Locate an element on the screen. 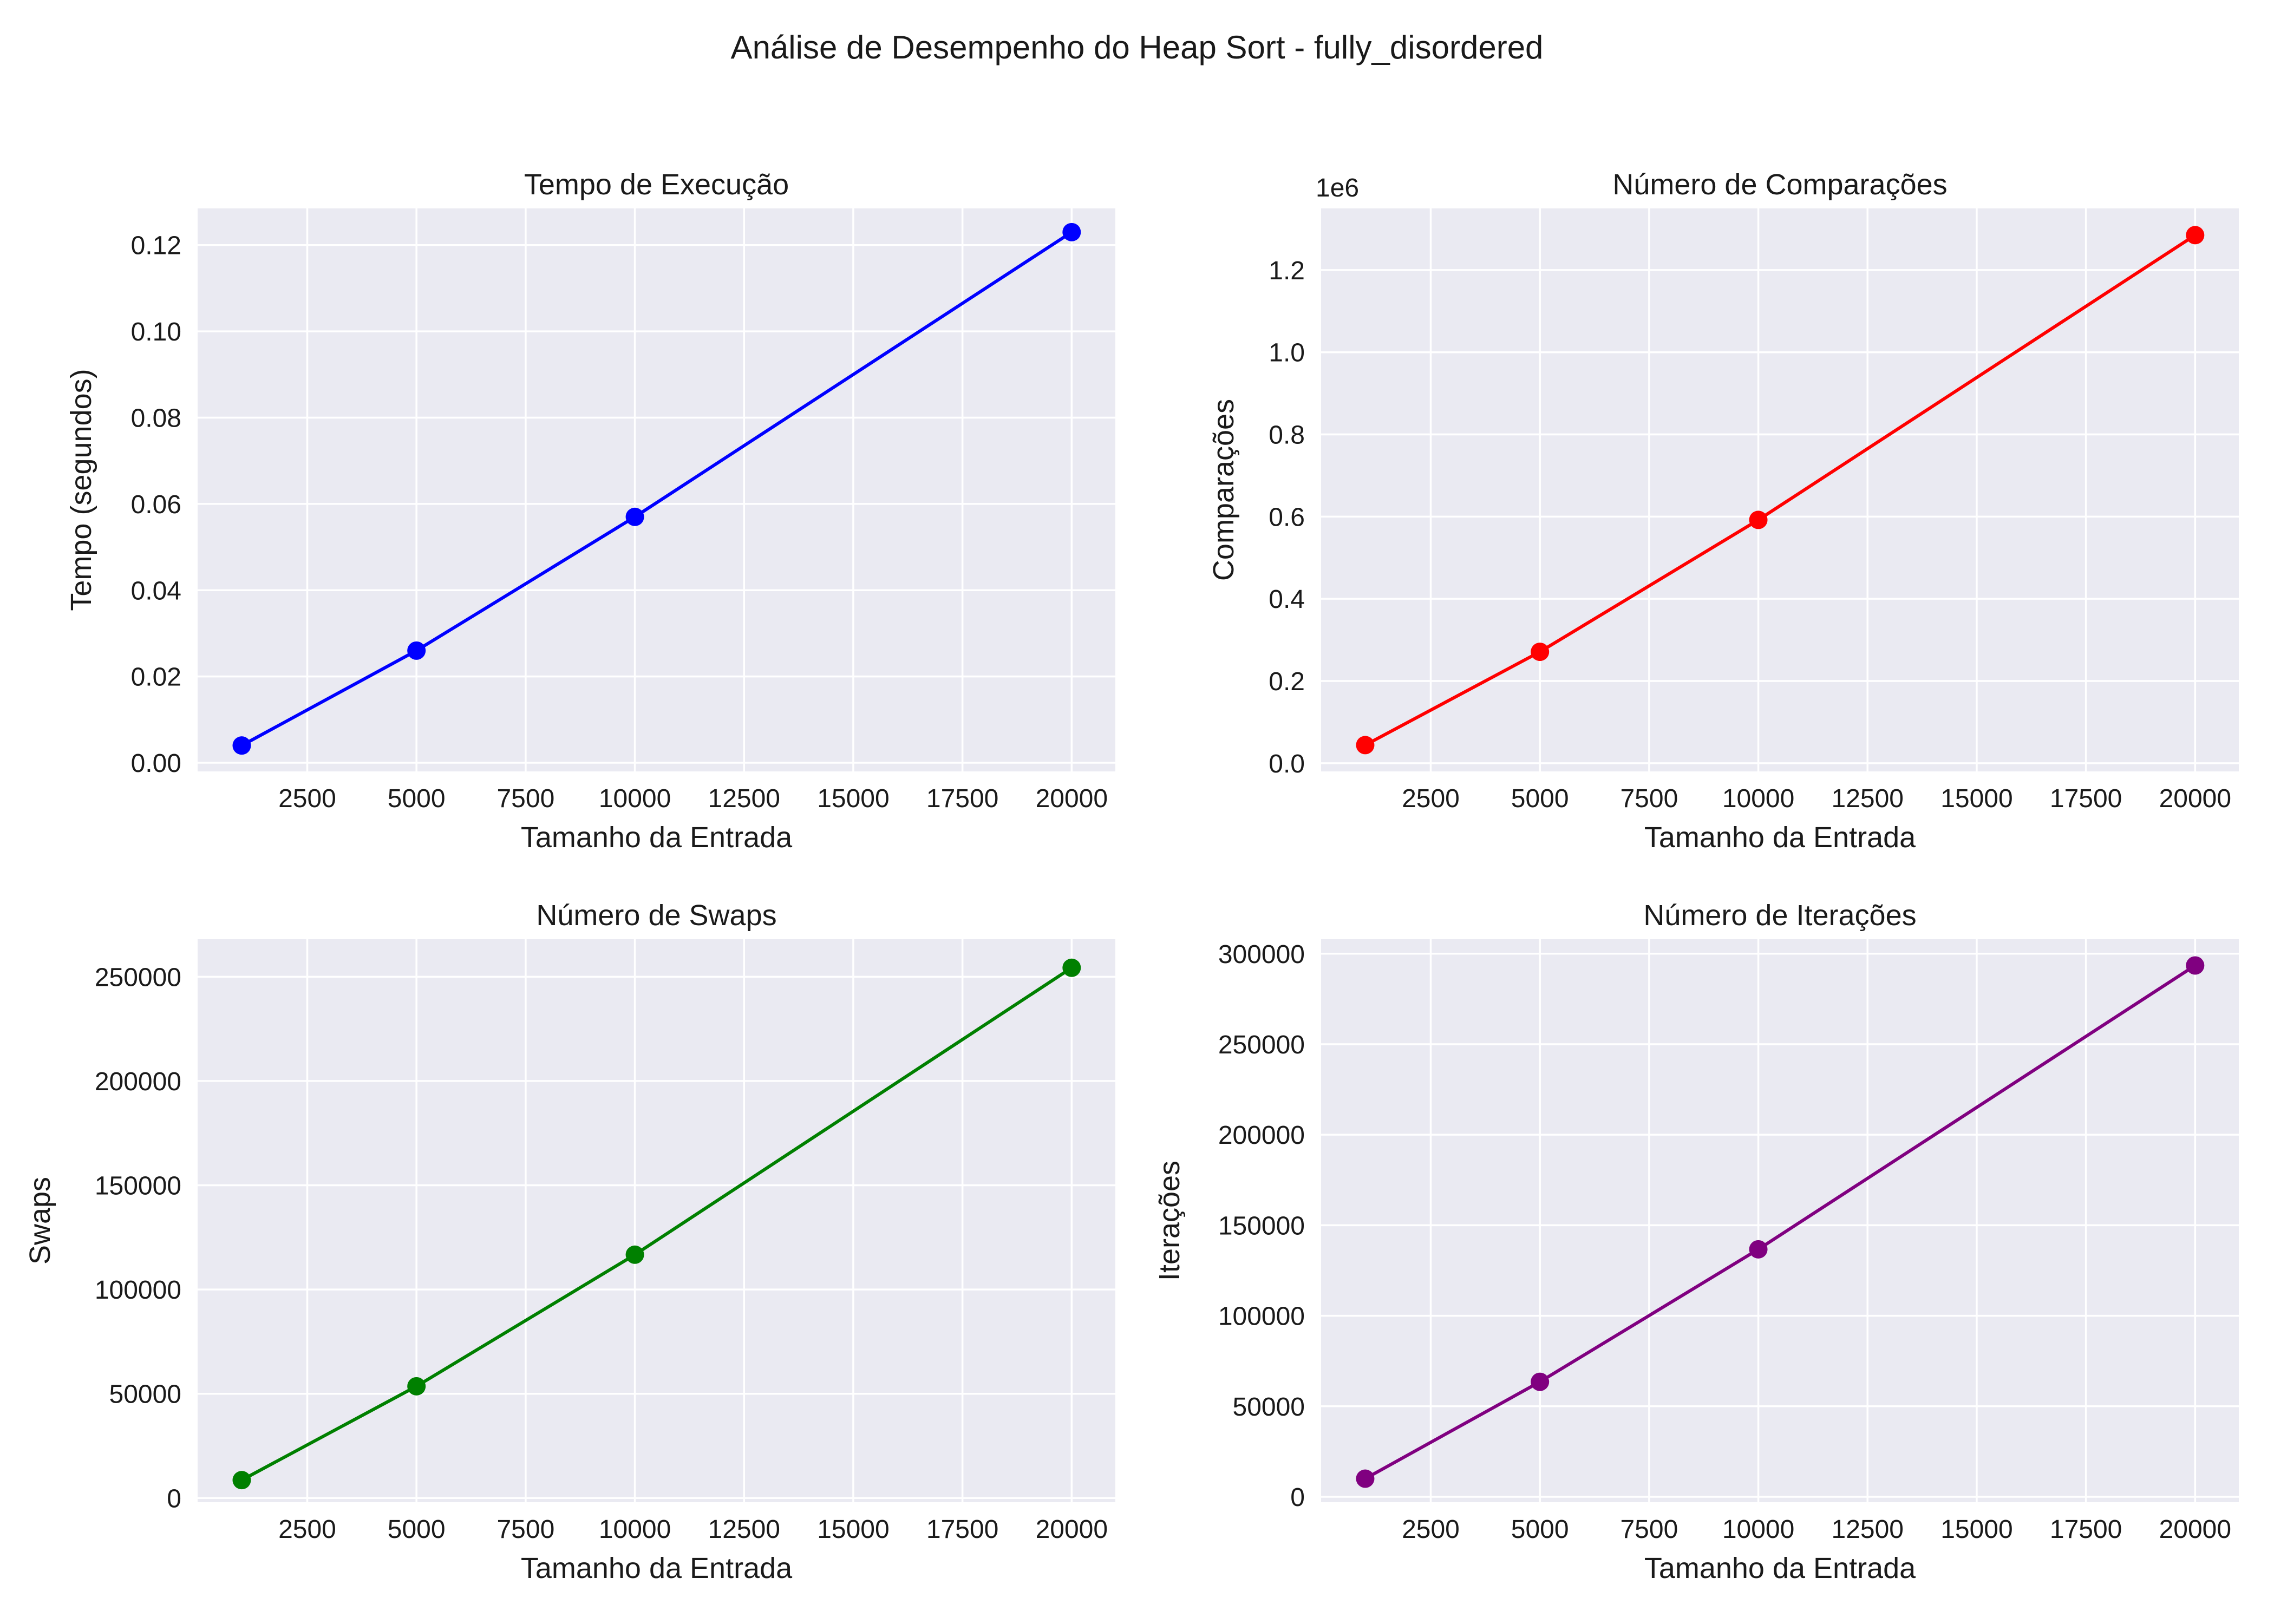  y-tick-label: 0.6 is located at coordinates (1287, 517).